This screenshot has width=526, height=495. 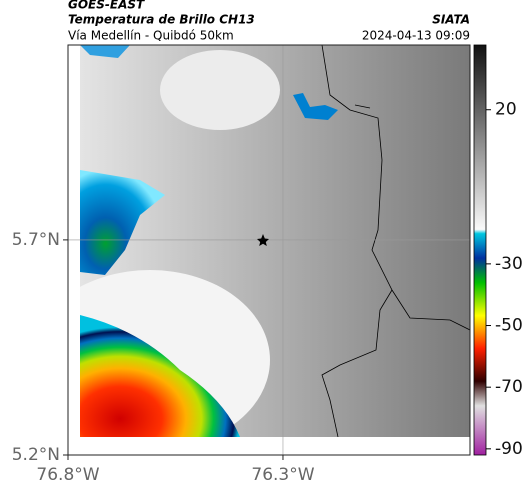 What do you see at coordinates (106, 6) in the screenshot?
I see `satellite-name: GOES-EAST` at bounding box center [106, 6].